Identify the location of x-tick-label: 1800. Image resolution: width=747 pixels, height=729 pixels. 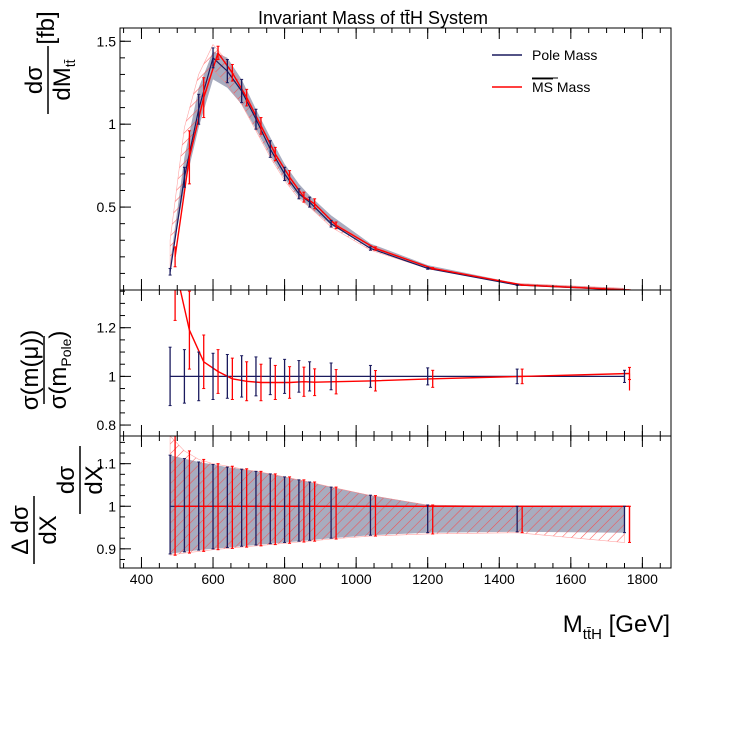
(642, 579).